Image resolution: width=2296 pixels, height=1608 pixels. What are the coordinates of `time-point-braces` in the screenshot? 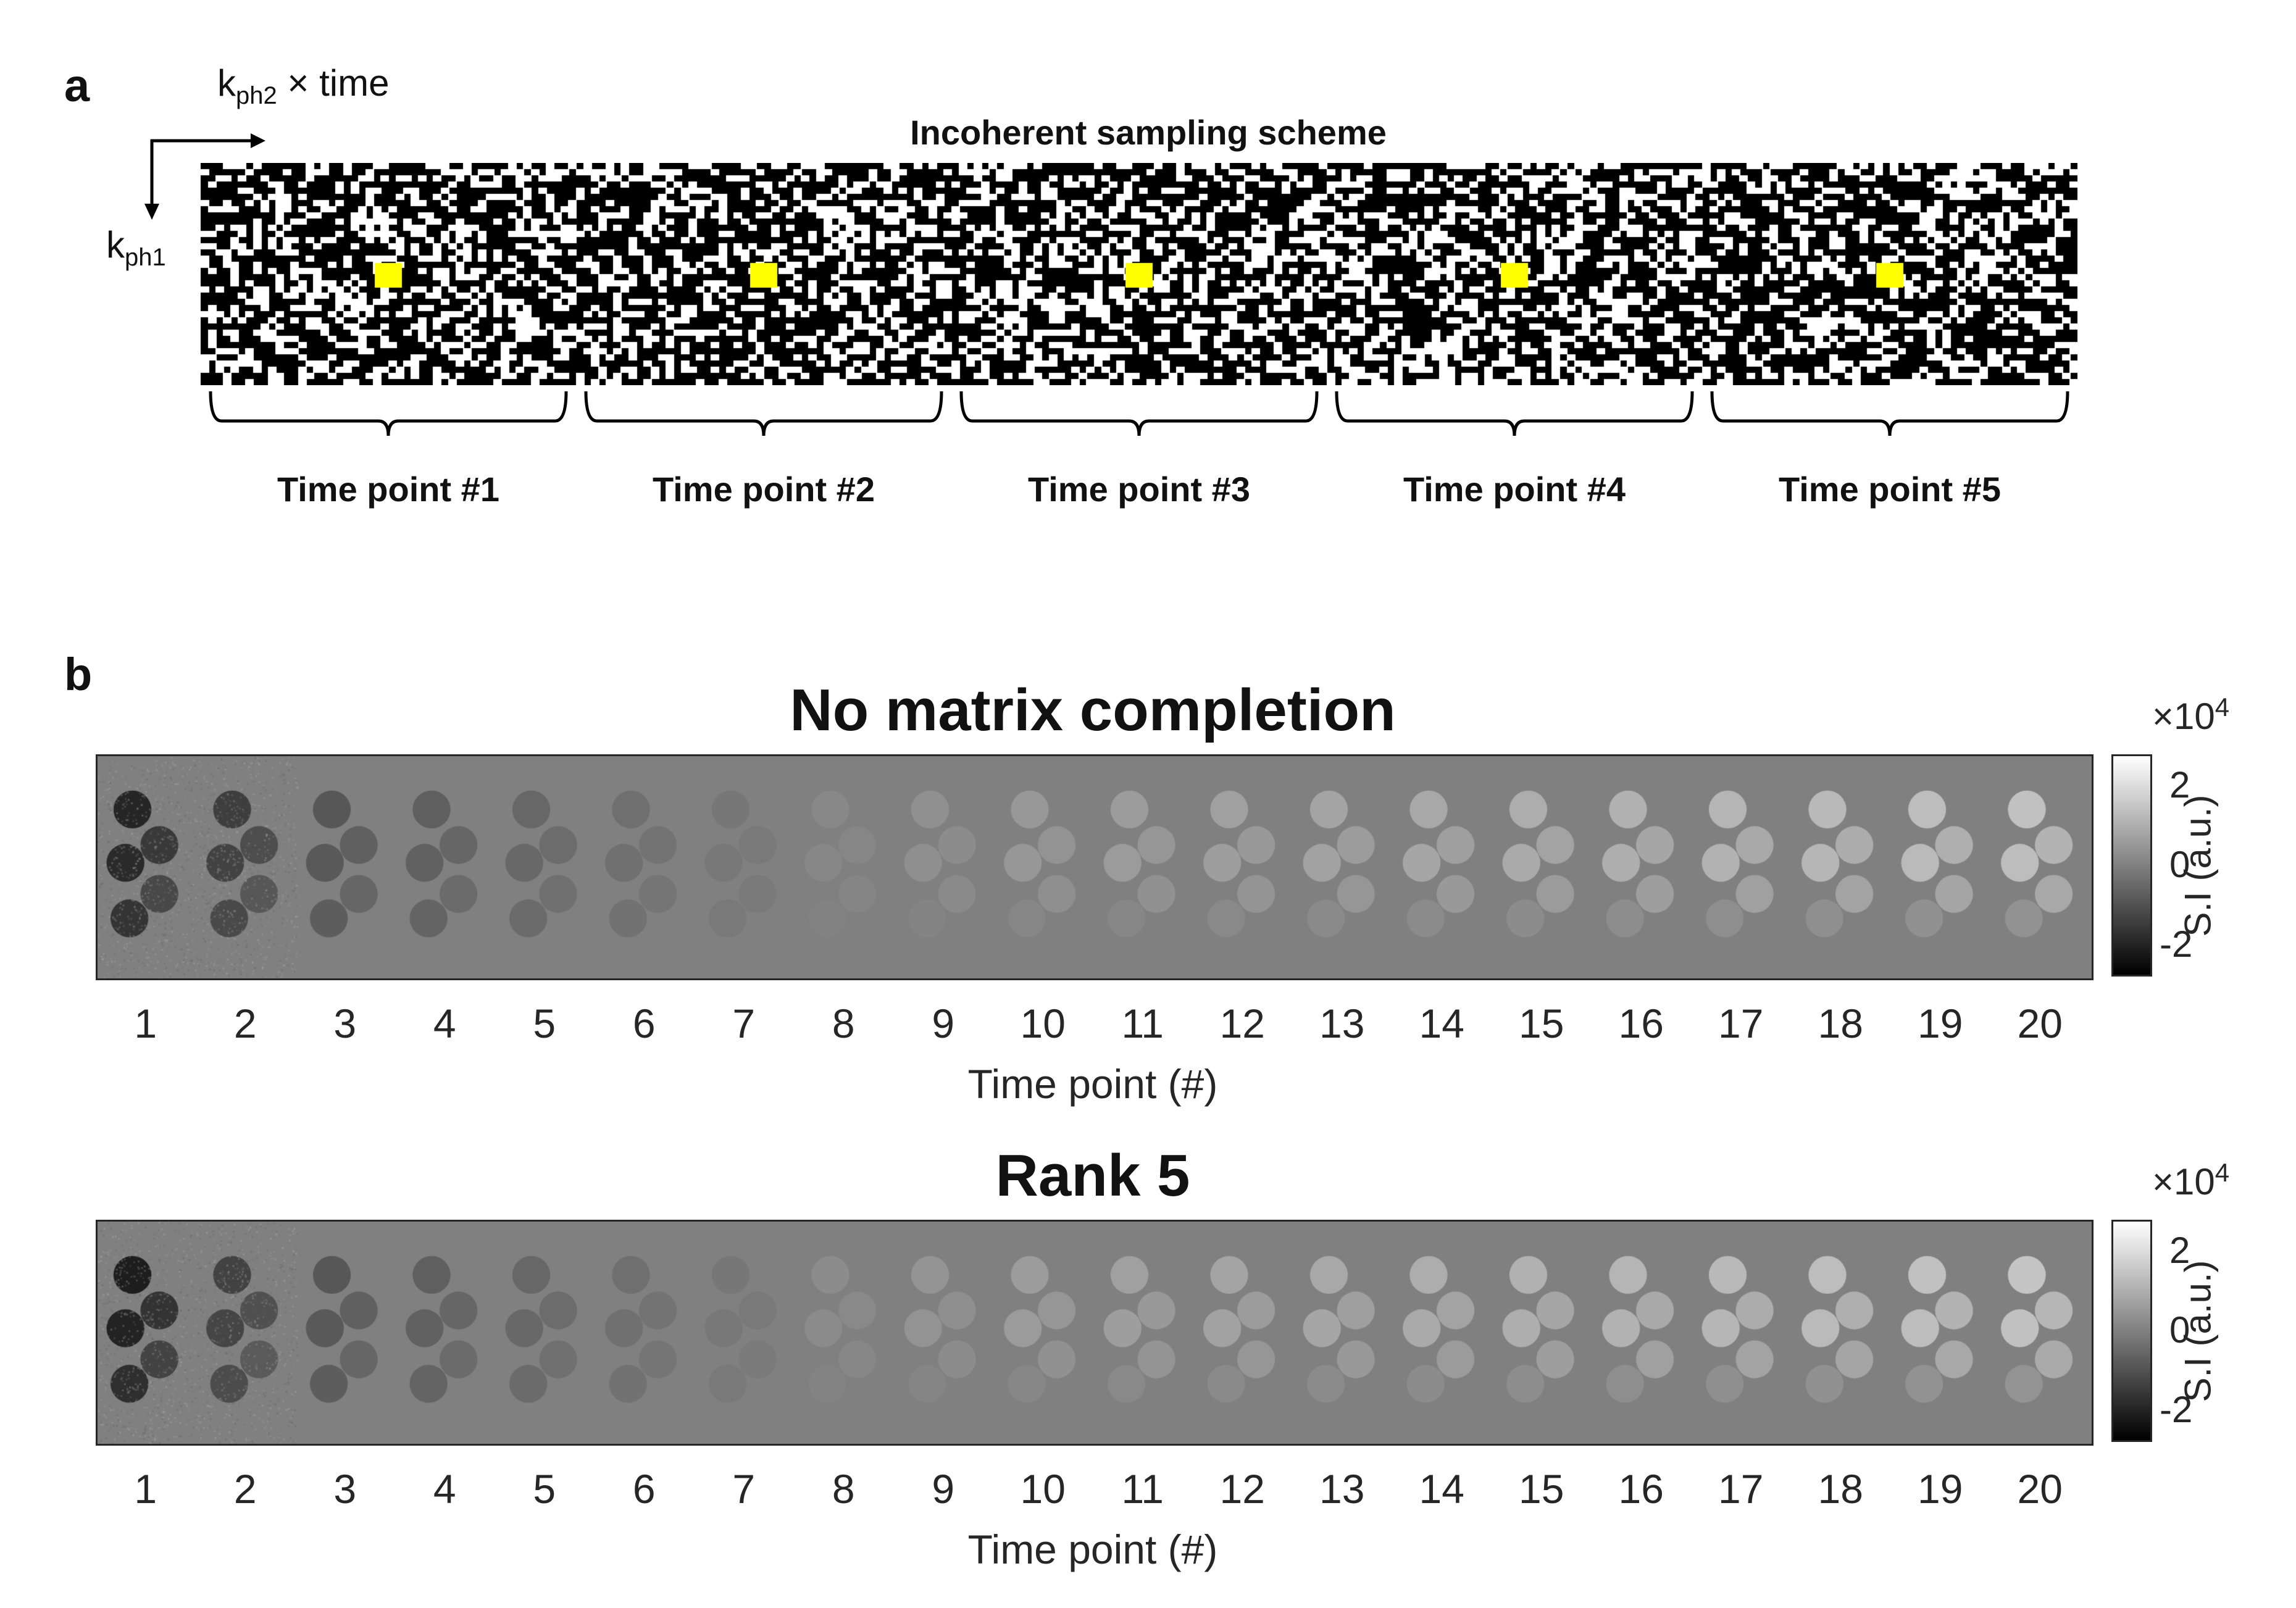 It's located at (1139, 413).